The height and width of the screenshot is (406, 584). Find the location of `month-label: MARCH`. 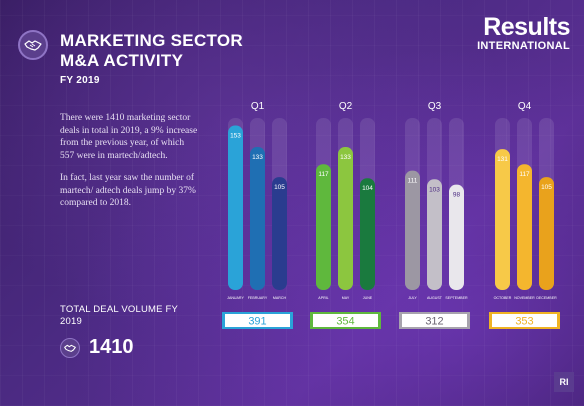

month-label: MARCH is located at coordinates (280, 298).